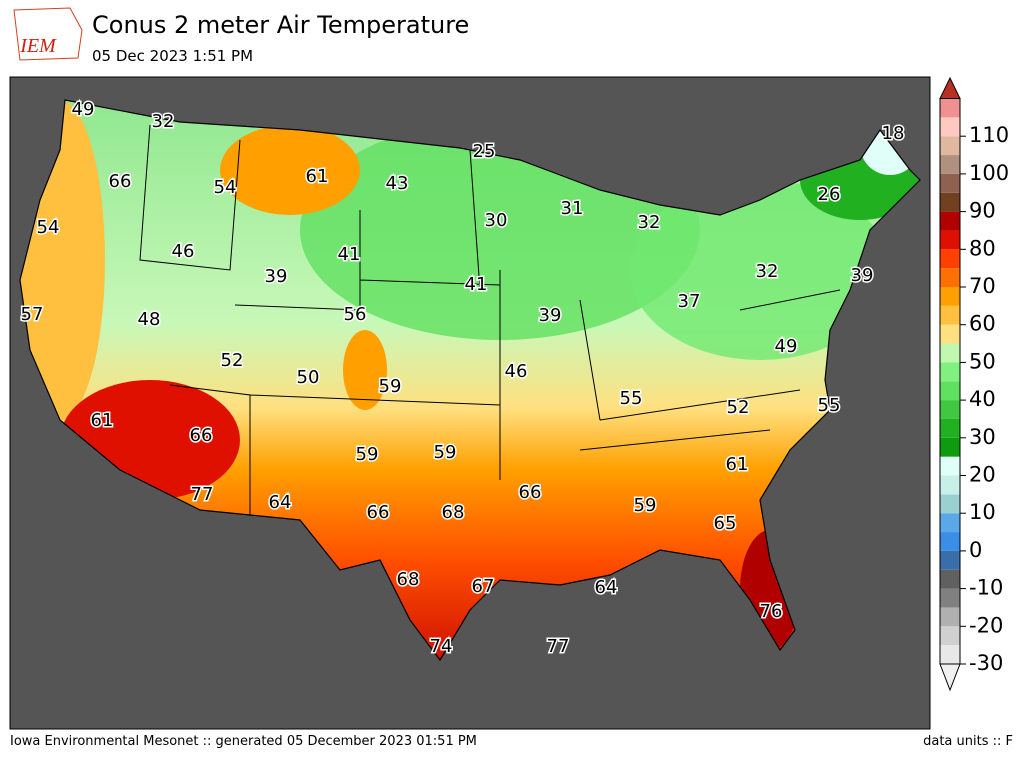 This screenshot has width=1024, height=768. What do you see at coordinates (989, 173) in the screenshot?
I see `colorbar-tick-label: 100` at bounding box center [989, 173].